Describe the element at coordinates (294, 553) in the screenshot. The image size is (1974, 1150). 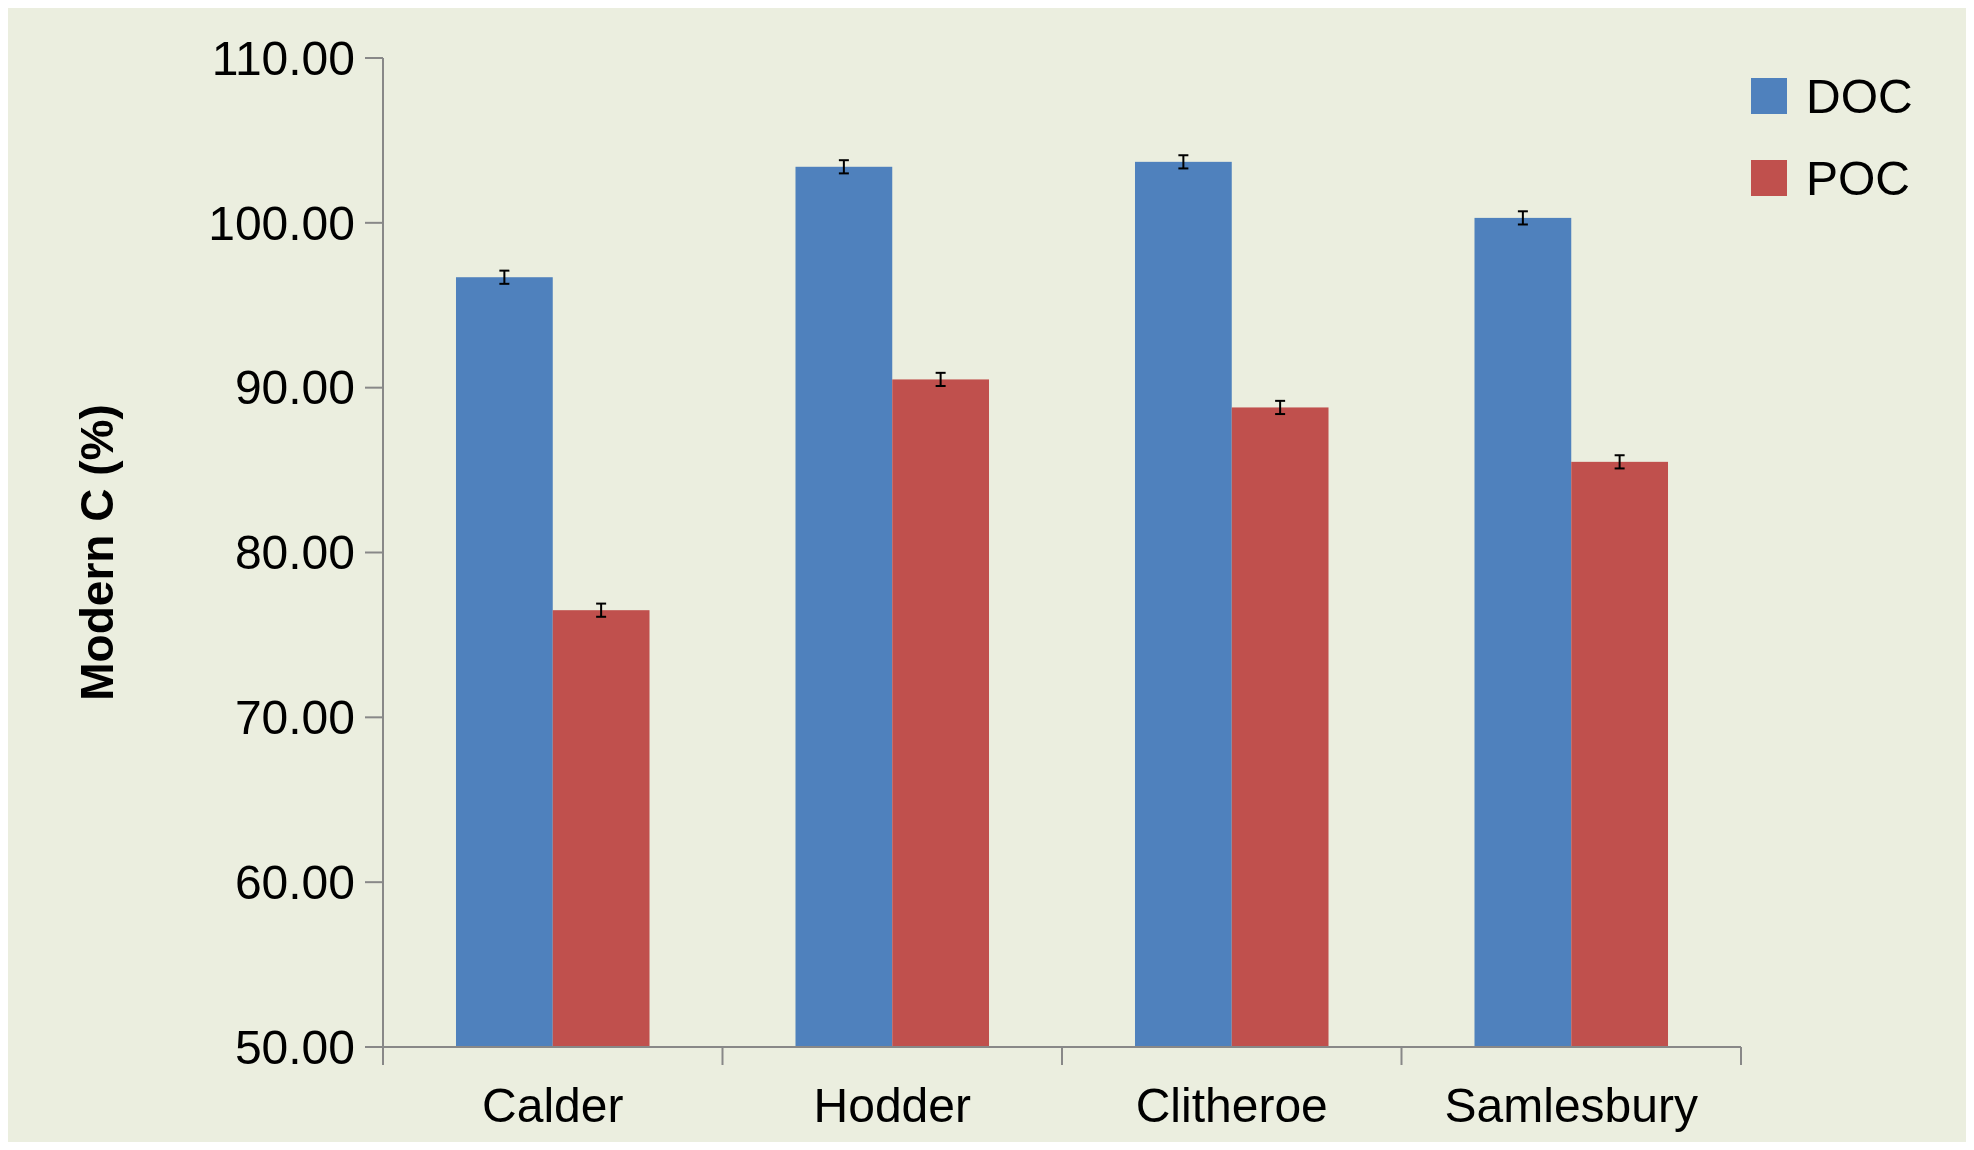
I see `y-tick-label: 80.00` at that location.